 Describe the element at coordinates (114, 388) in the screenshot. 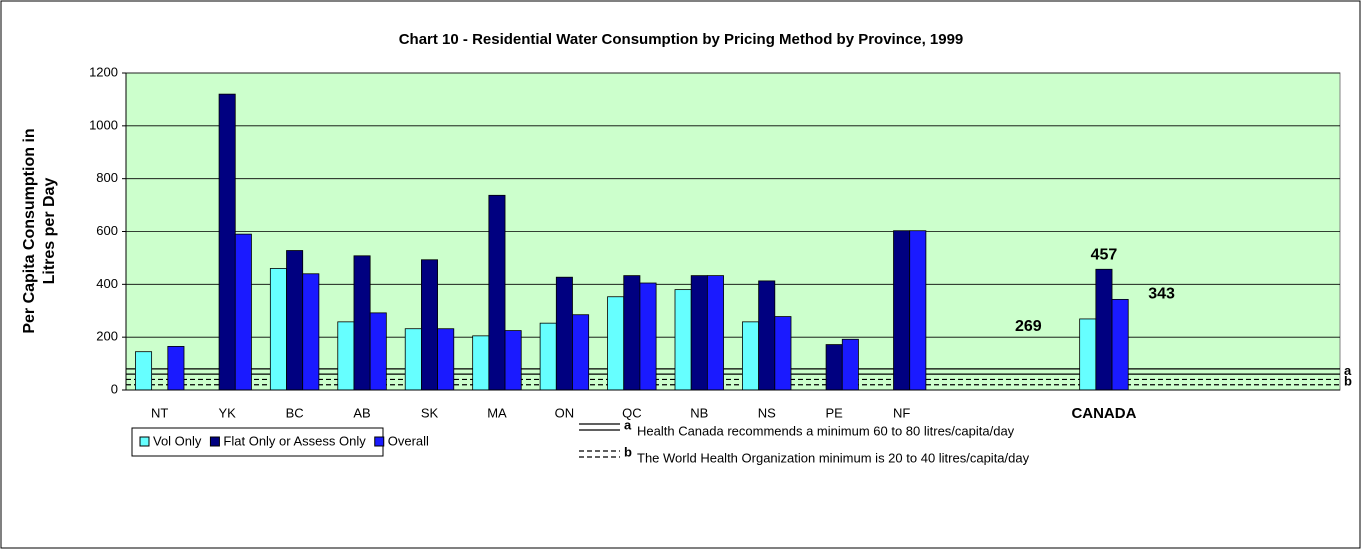

I see `y-tick-label: 0` at that location.